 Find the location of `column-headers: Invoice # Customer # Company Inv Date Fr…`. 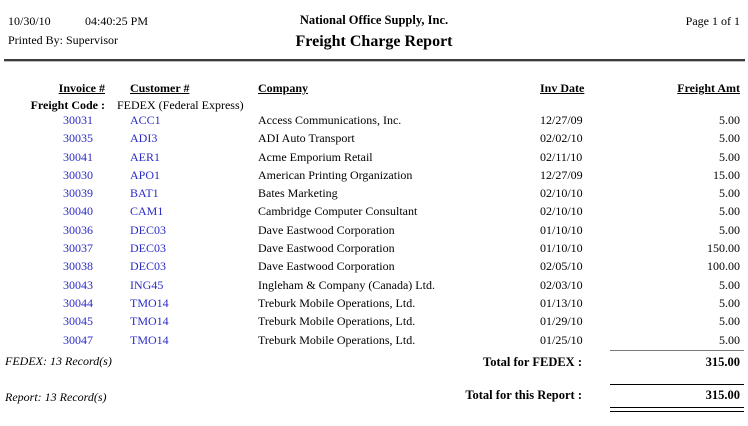

column-headers: Invoice # Customer # Company Inv Date Fr… is located at coordinates (370, 88).